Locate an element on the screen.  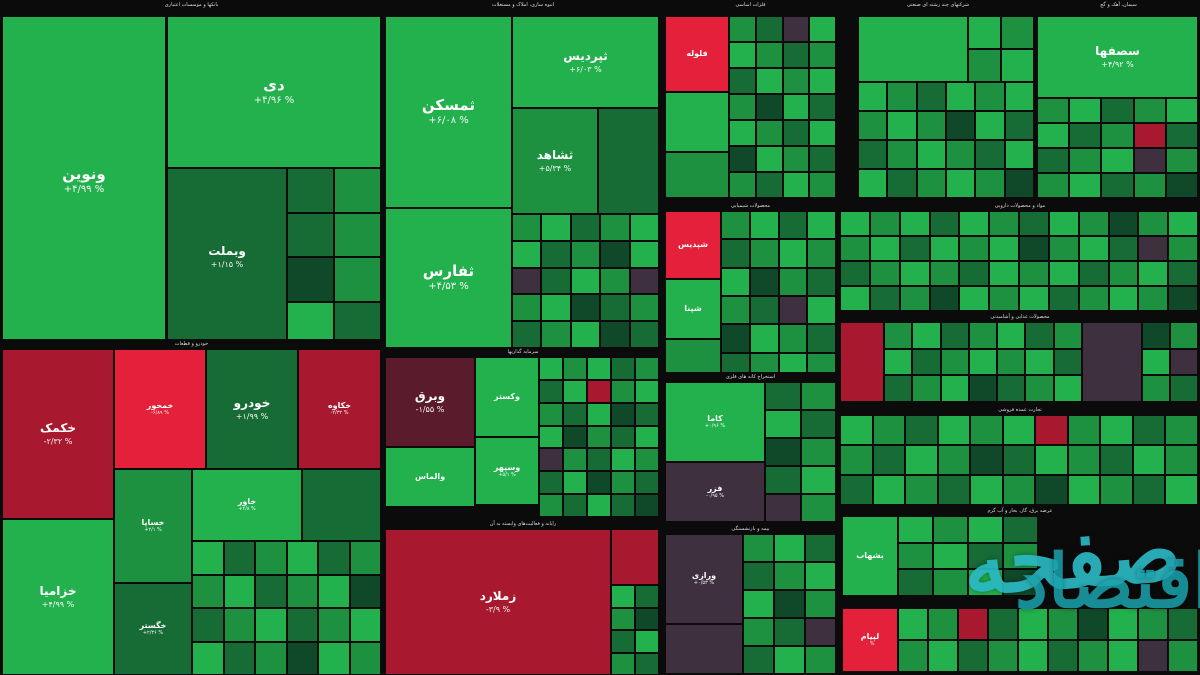
tile-food-red is located at coordinates (862, 362).